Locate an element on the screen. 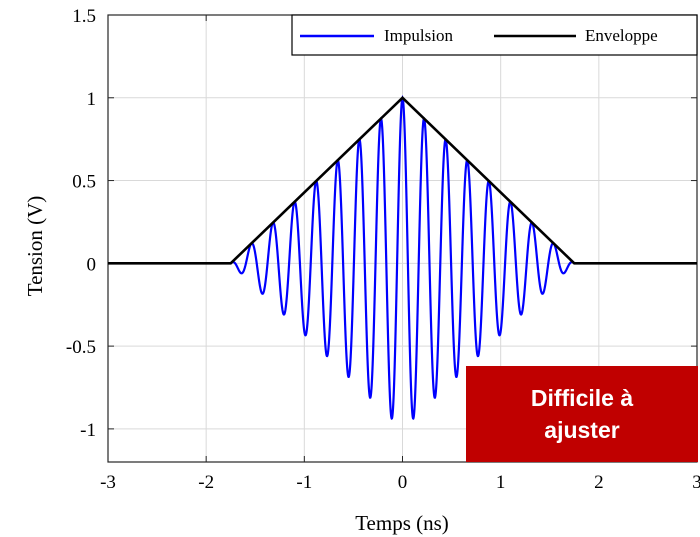 The image size is (700, 537). y-axis-title: Tension (V) is located at coordinates (35, 246).